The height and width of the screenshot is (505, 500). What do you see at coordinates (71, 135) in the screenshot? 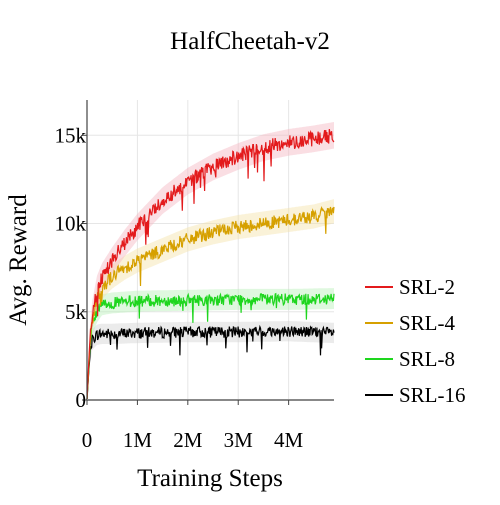
I see `y-tick-label: 15k` at bounding box center [71, 135].